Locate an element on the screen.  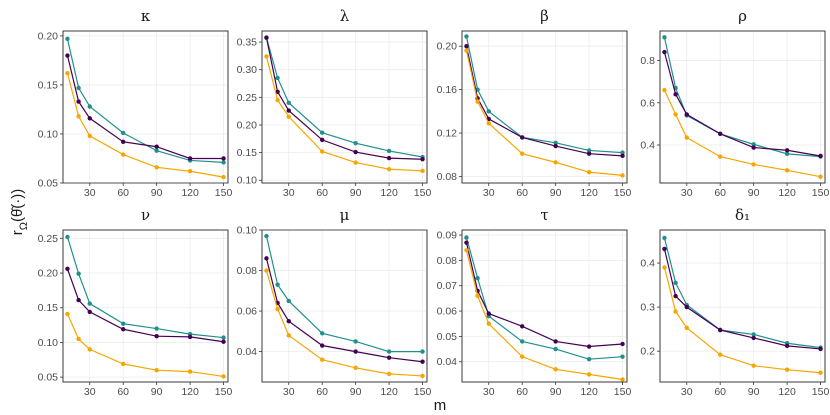
y-axis-title-theta: (θ̂(·)) is located at coordinates (17, 205).